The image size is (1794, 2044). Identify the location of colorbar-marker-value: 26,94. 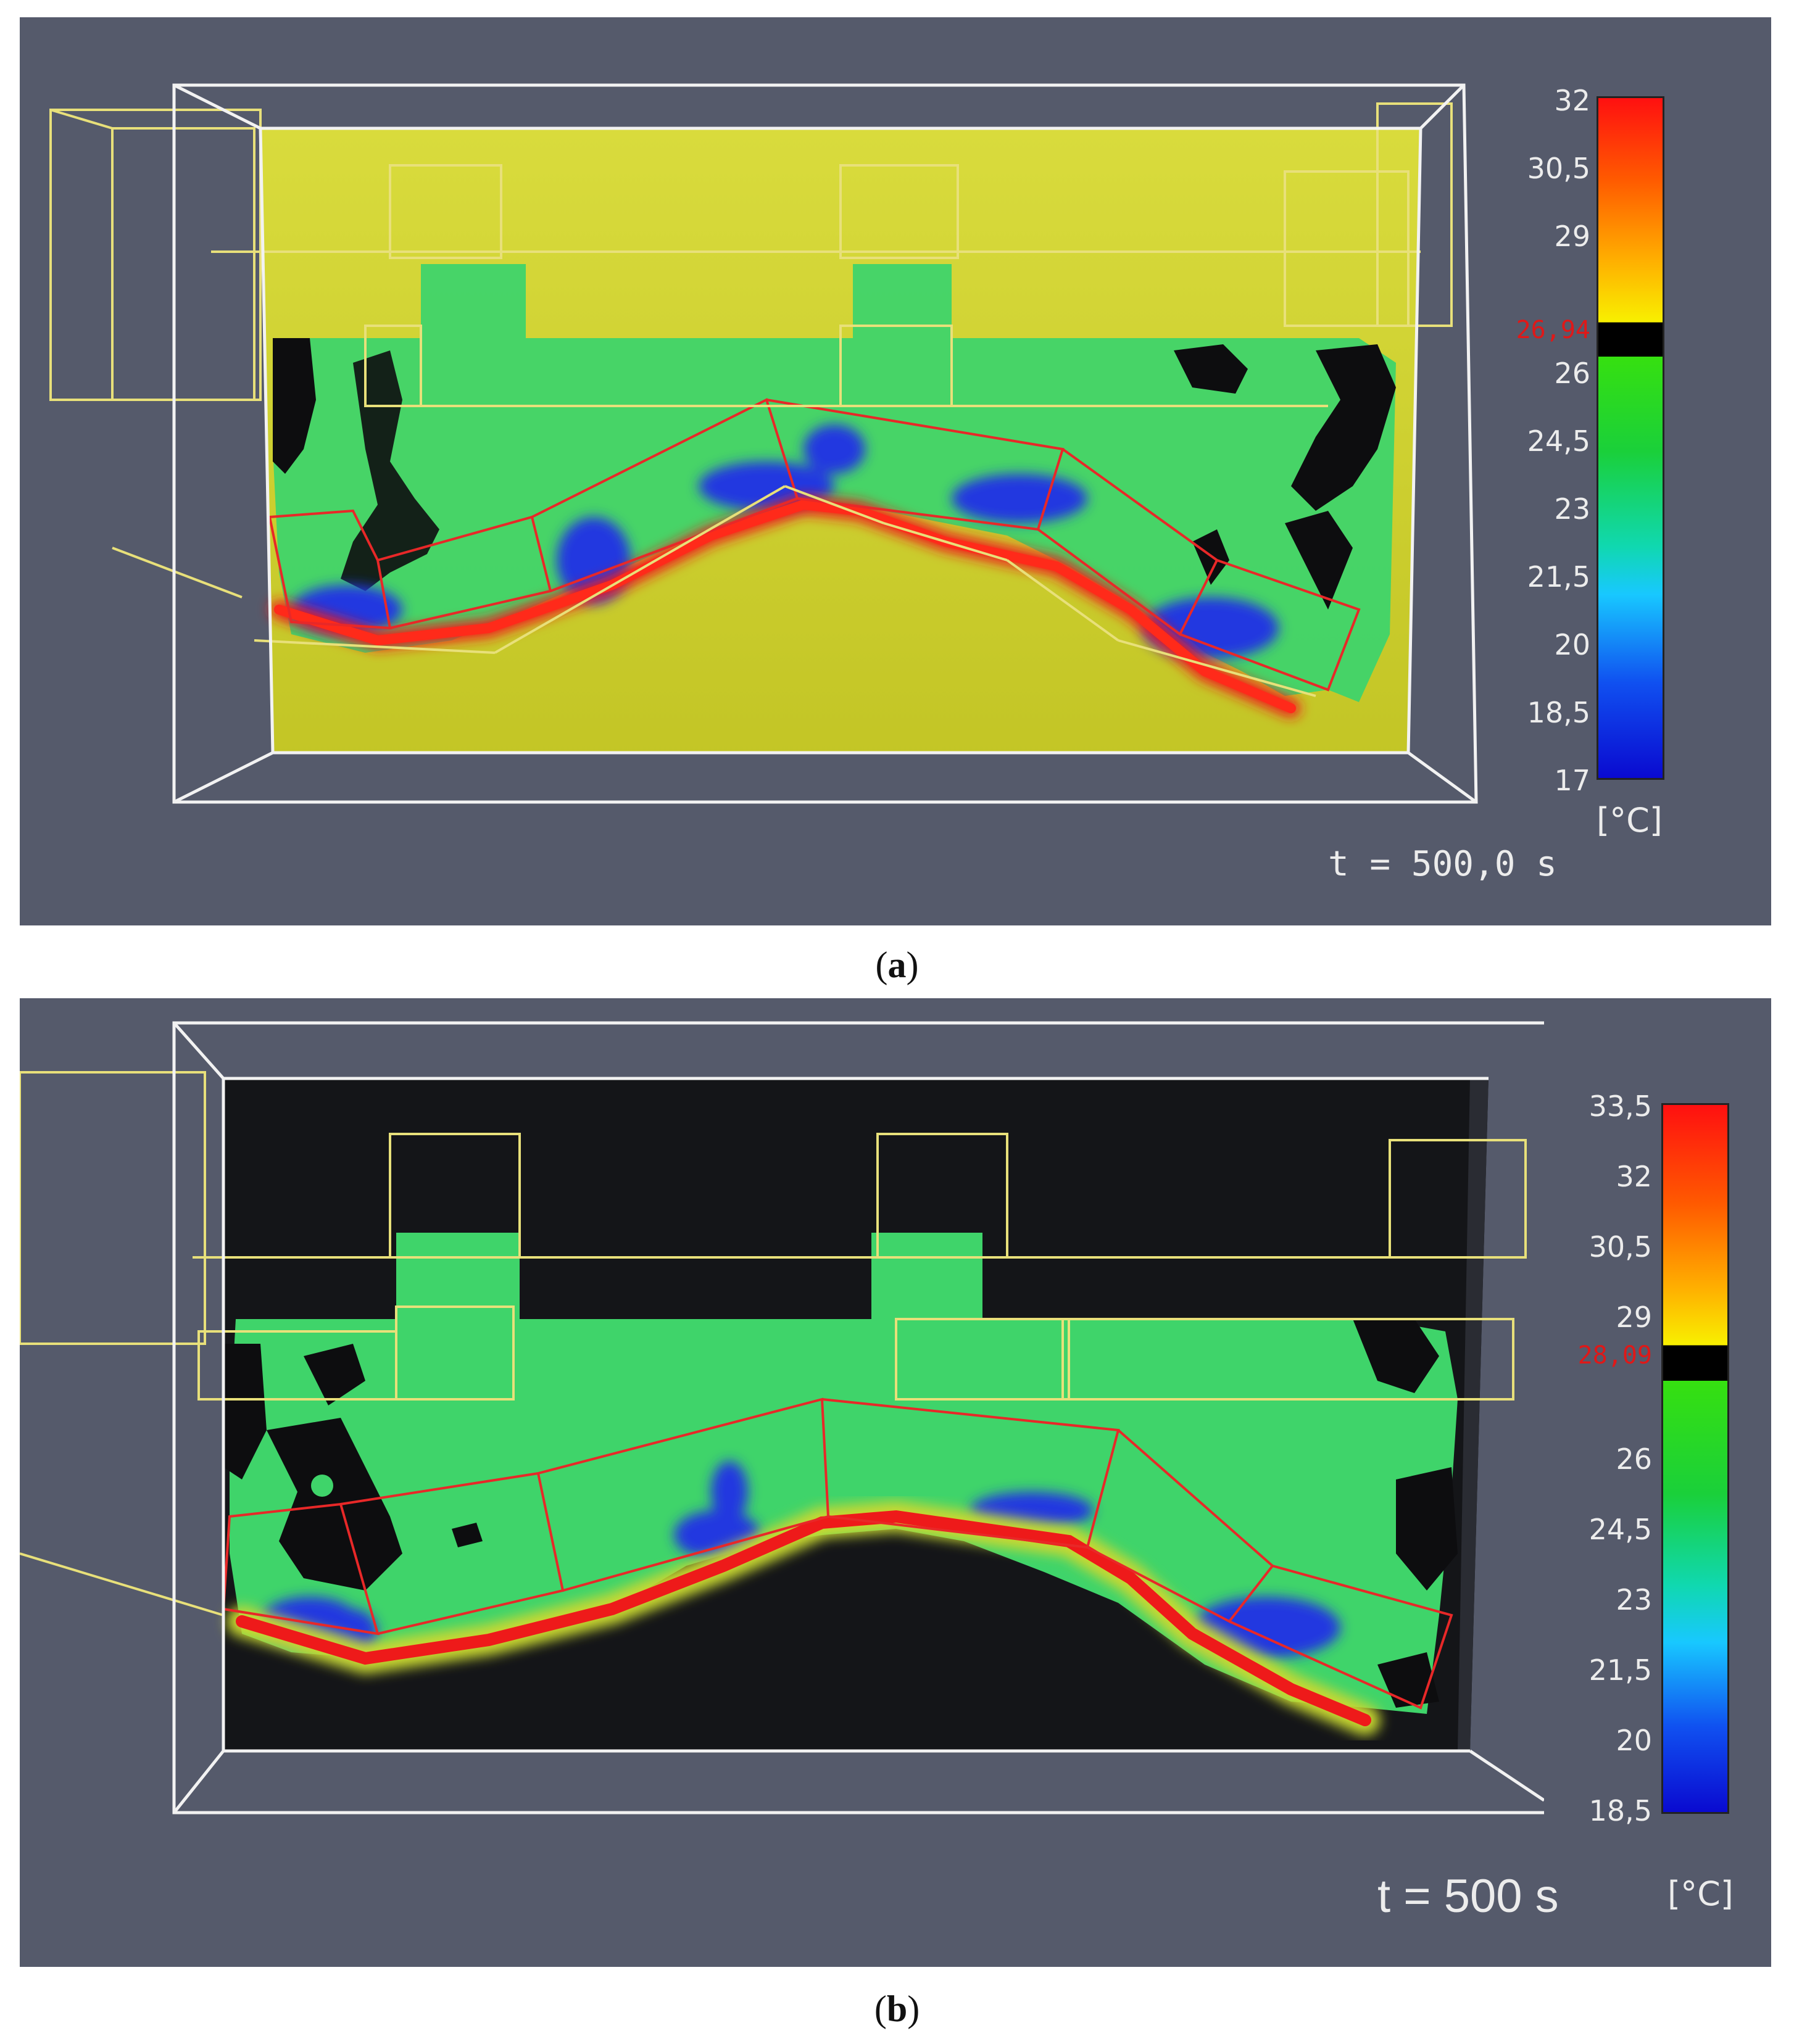
(1553, 330).